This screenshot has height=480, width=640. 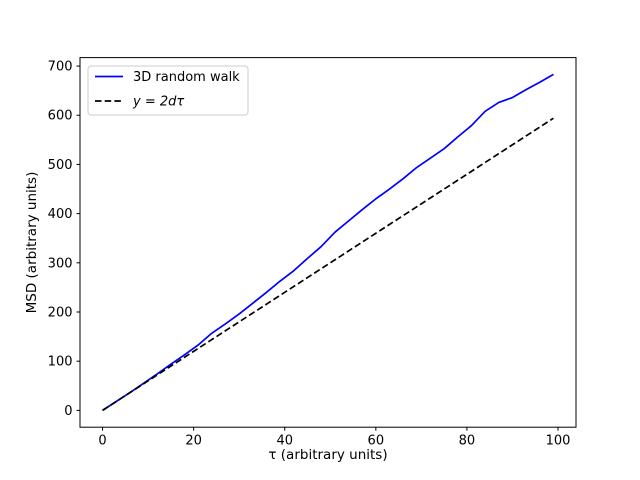 What do you see at coordinates (193, 441) in the screenshot?
I see `x-tick-label: 20` at bounding box center [193, 441].